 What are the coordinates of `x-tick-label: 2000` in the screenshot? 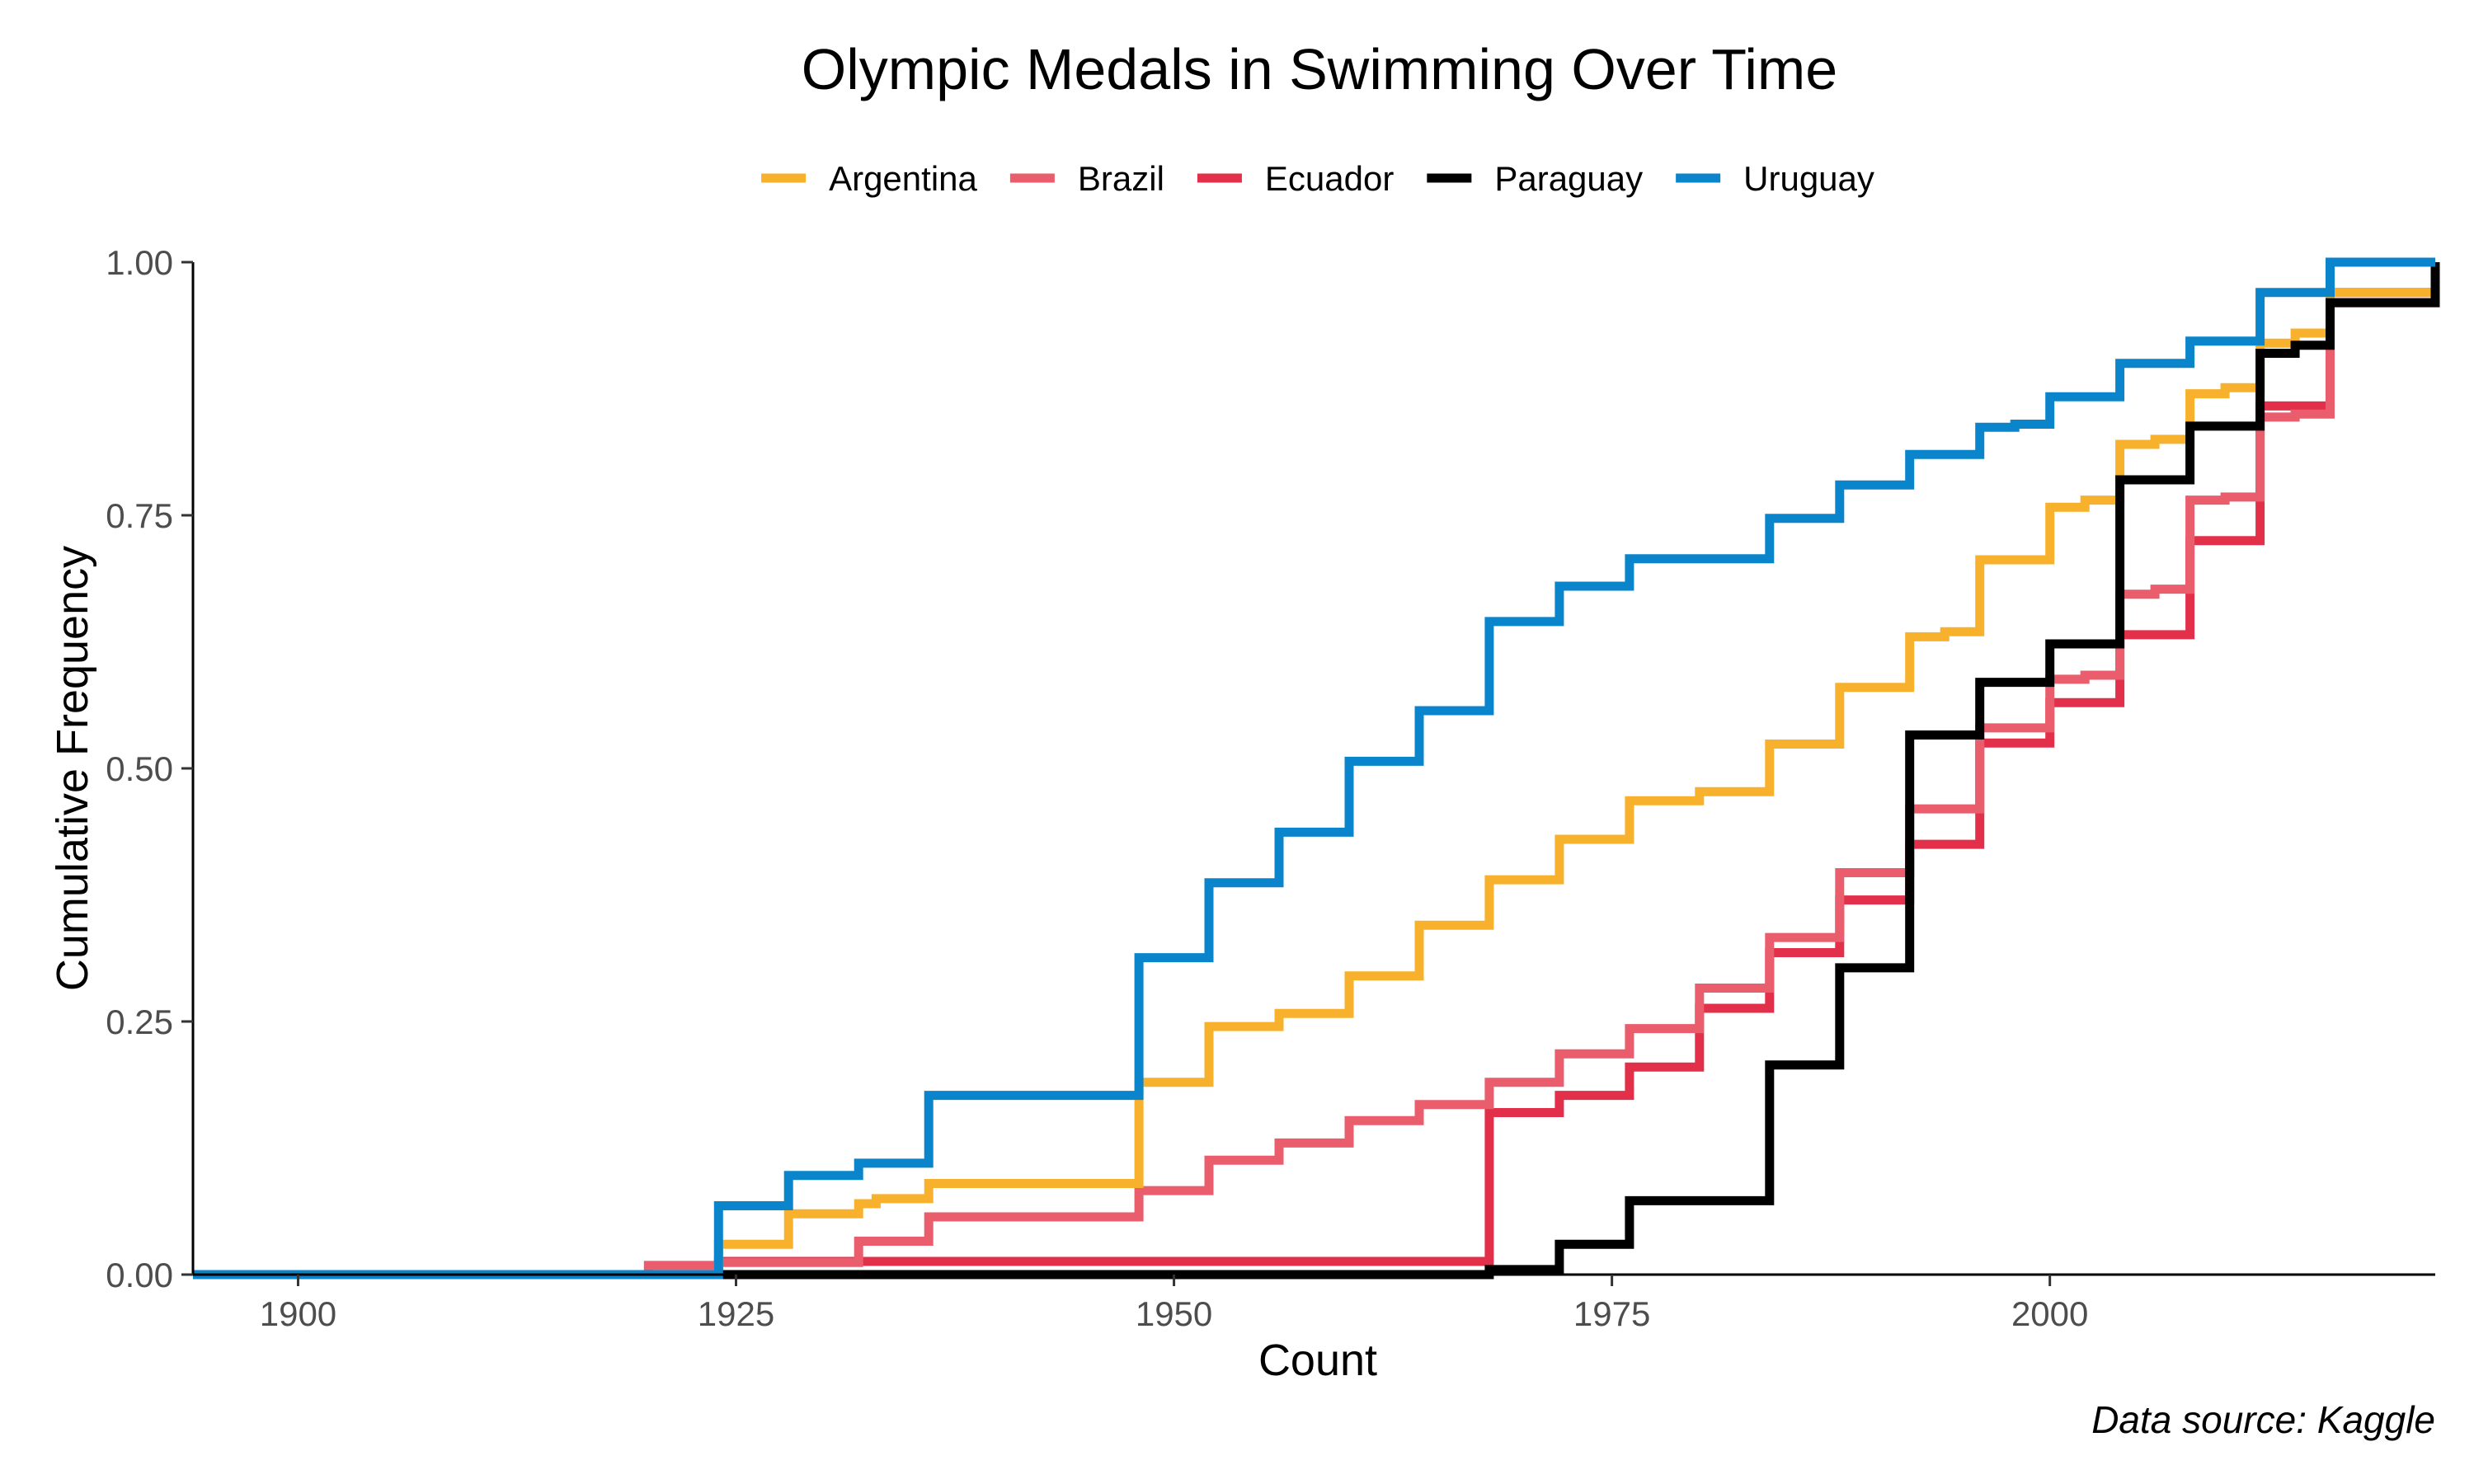 It's located at (2049, 1313).